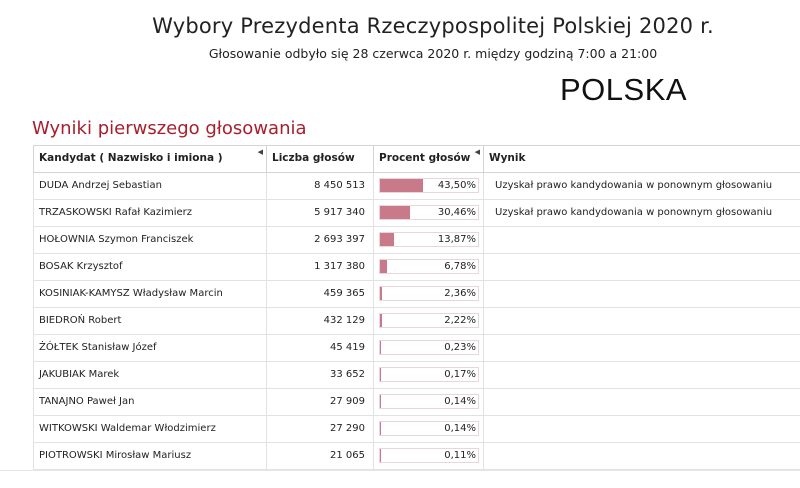  I want to click on percent-bar: 0,23%, so click(429, 347).